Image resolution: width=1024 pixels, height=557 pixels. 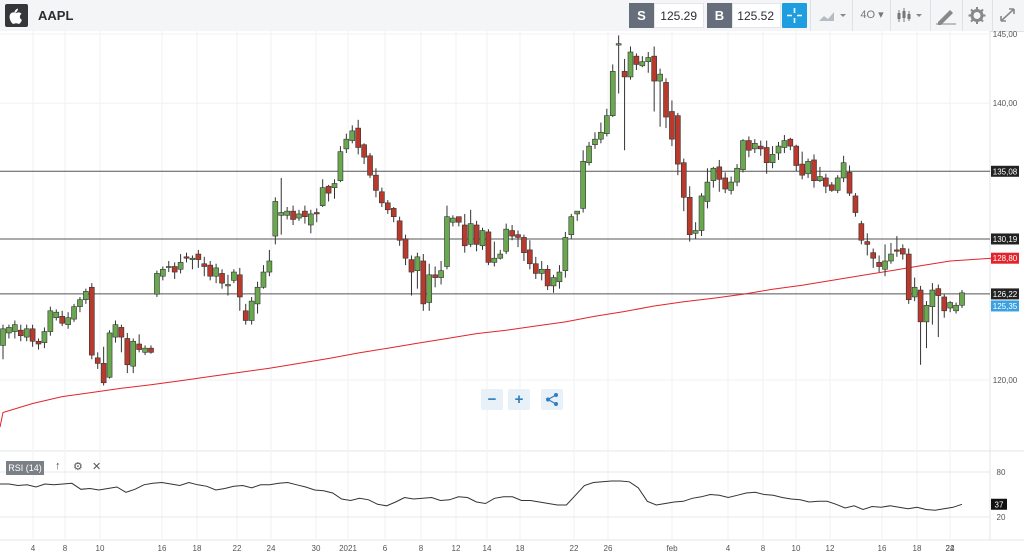 What do you see at coordinates (492, 399) in the screenshot?
I see `zoom-out-button: −` at bounding box center [492, 399].